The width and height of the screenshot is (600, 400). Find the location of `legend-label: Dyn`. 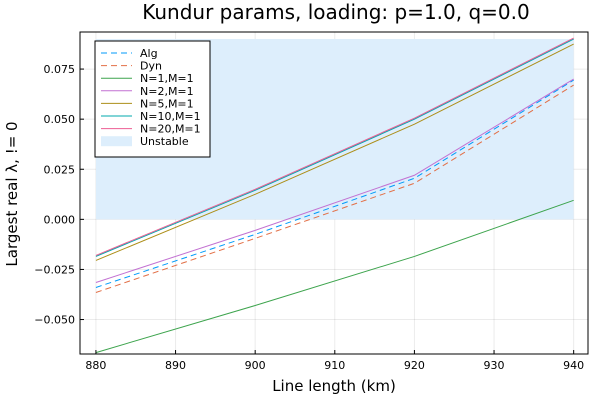

legend-label: Dyn is located at coordinates (151, 66).